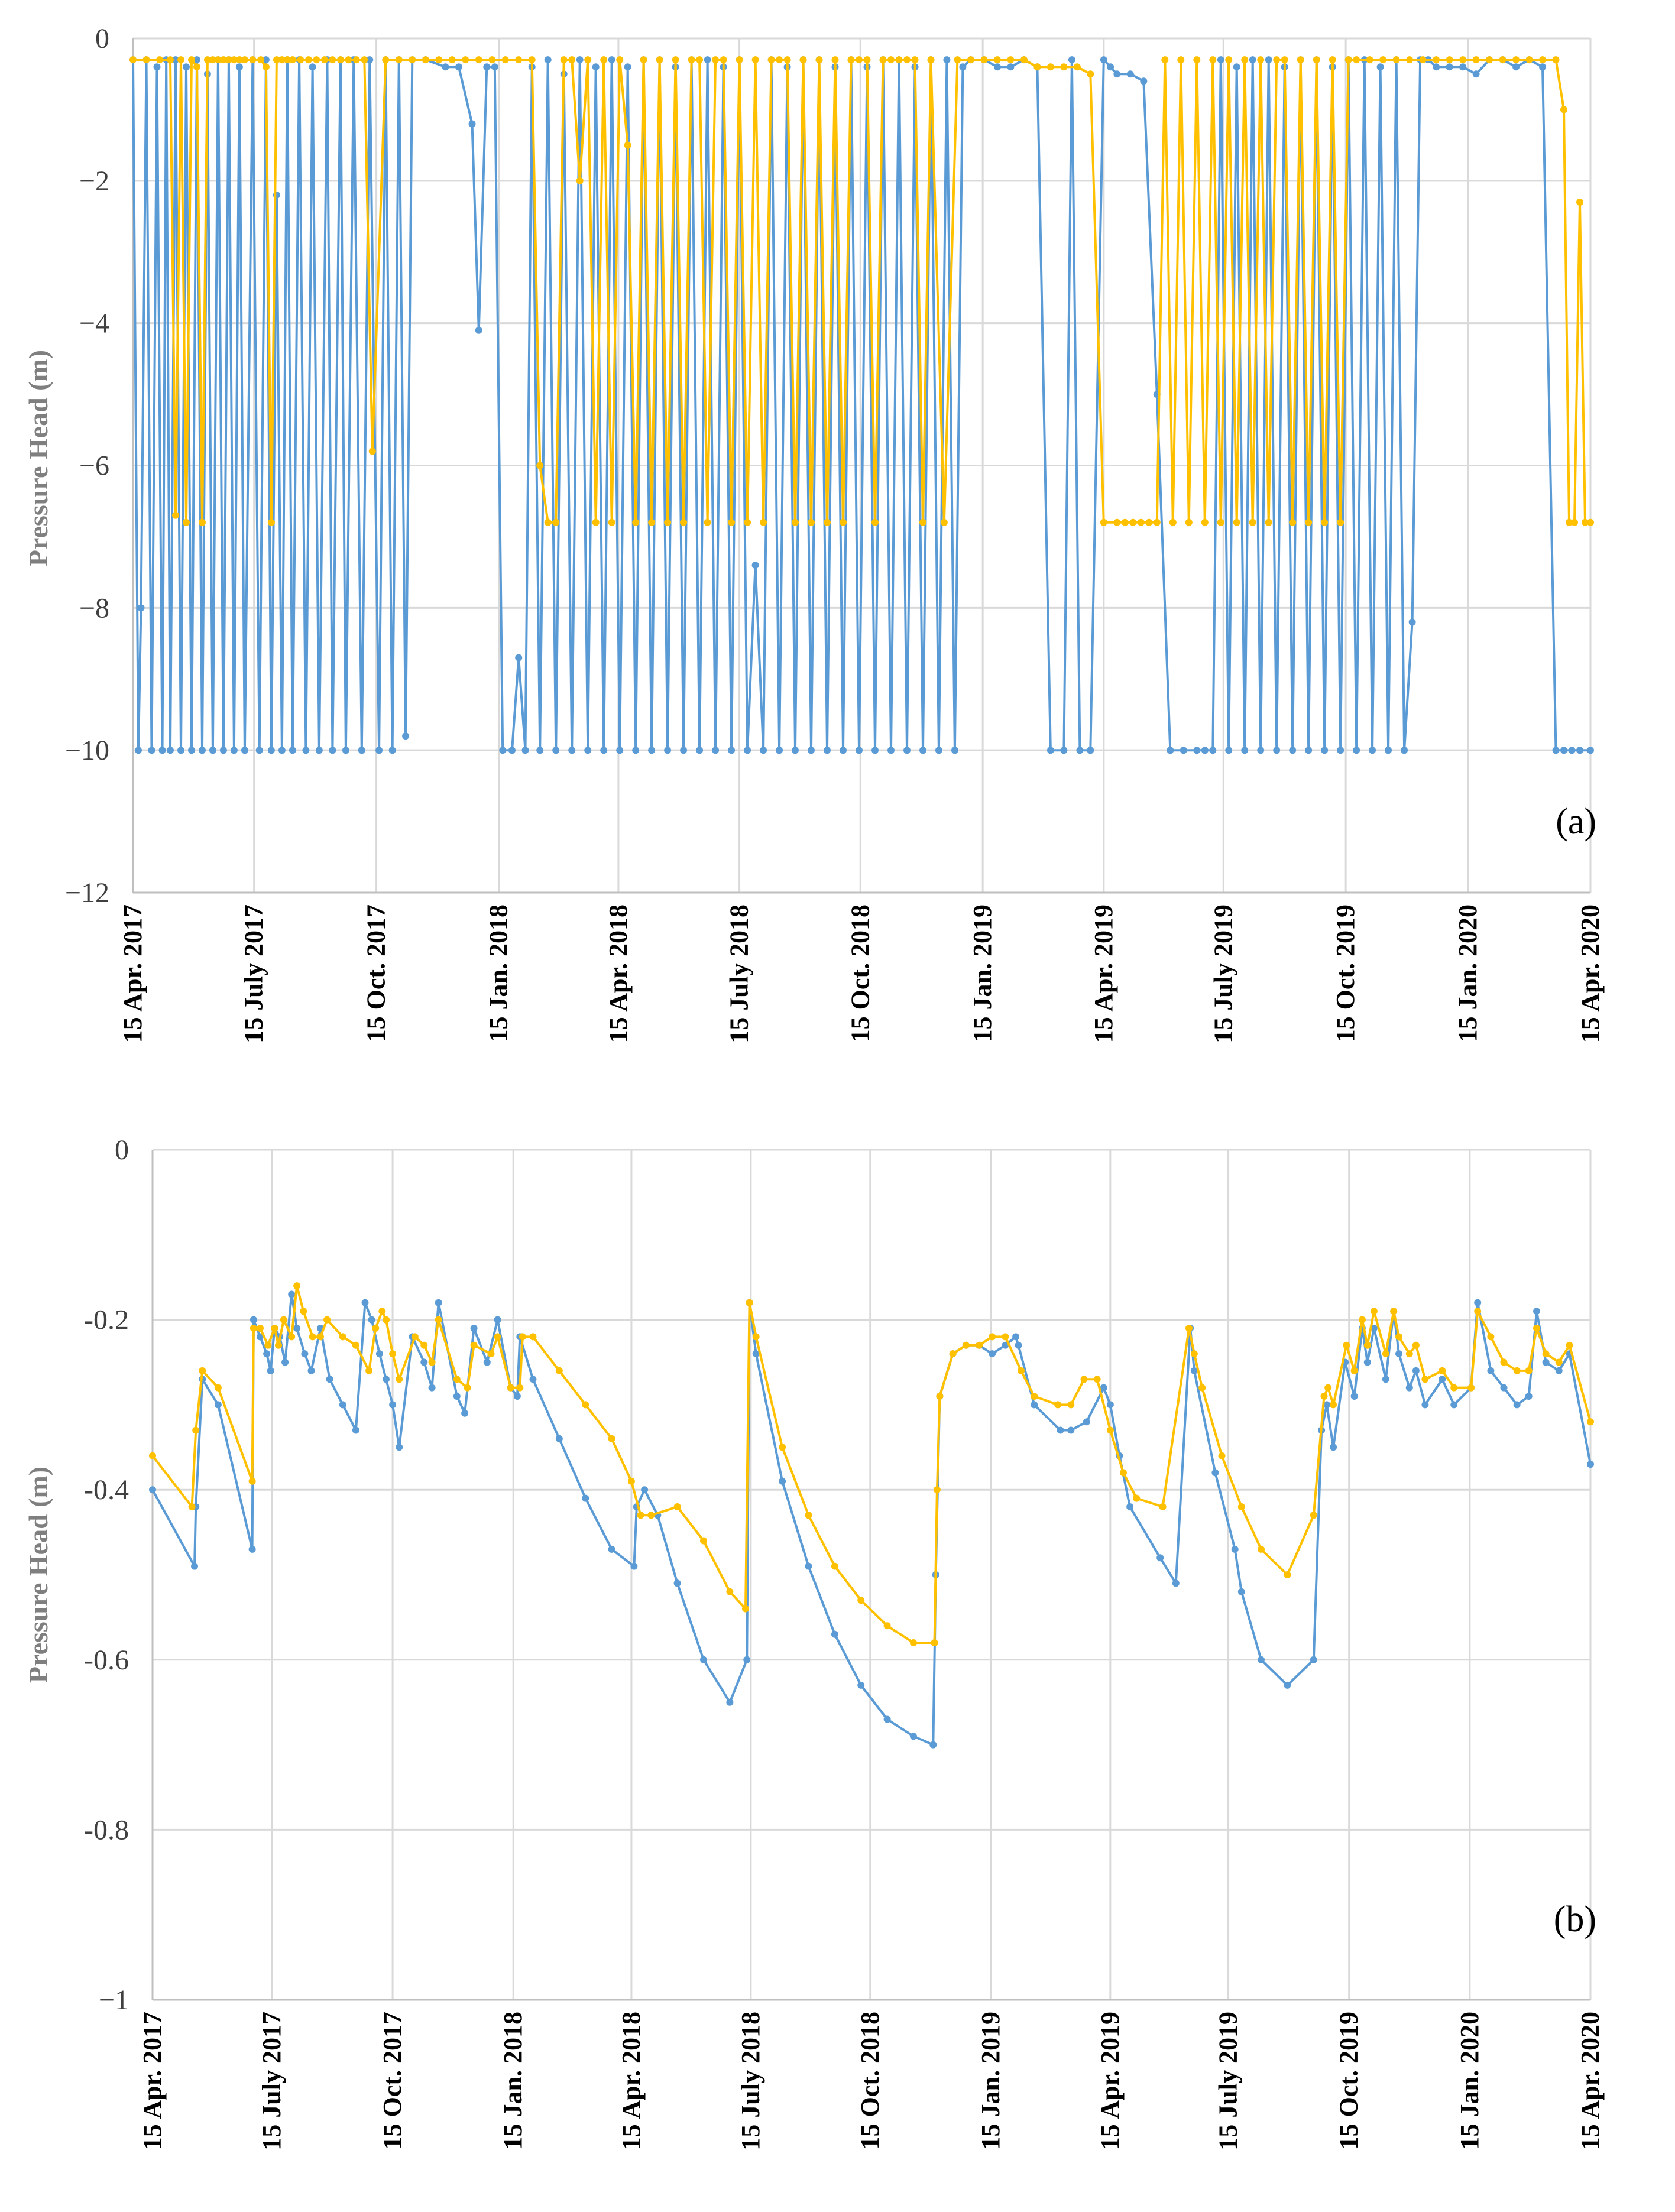  I want to click on y-tick-label: -0.6, so click(106, 1660).